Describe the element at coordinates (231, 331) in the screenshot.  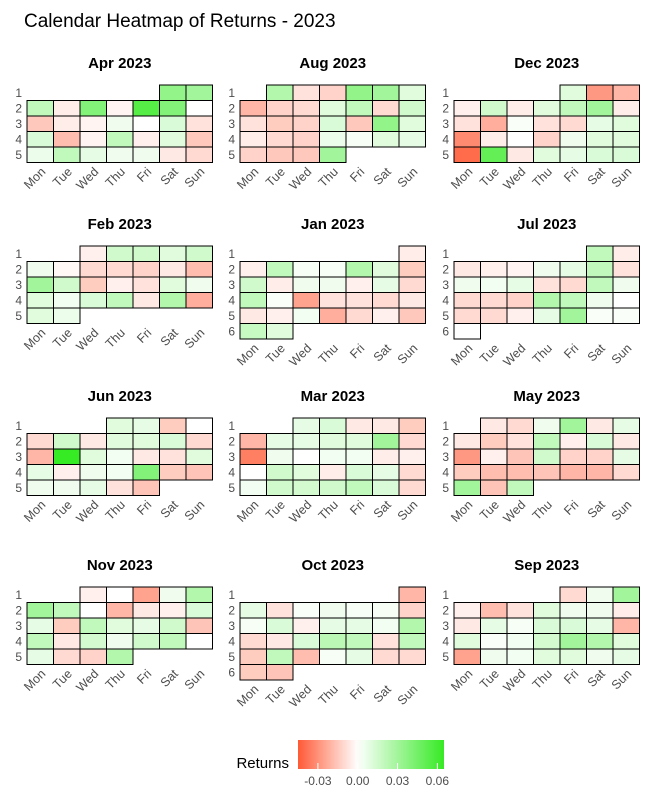
I see `week-label: 6` at that location.